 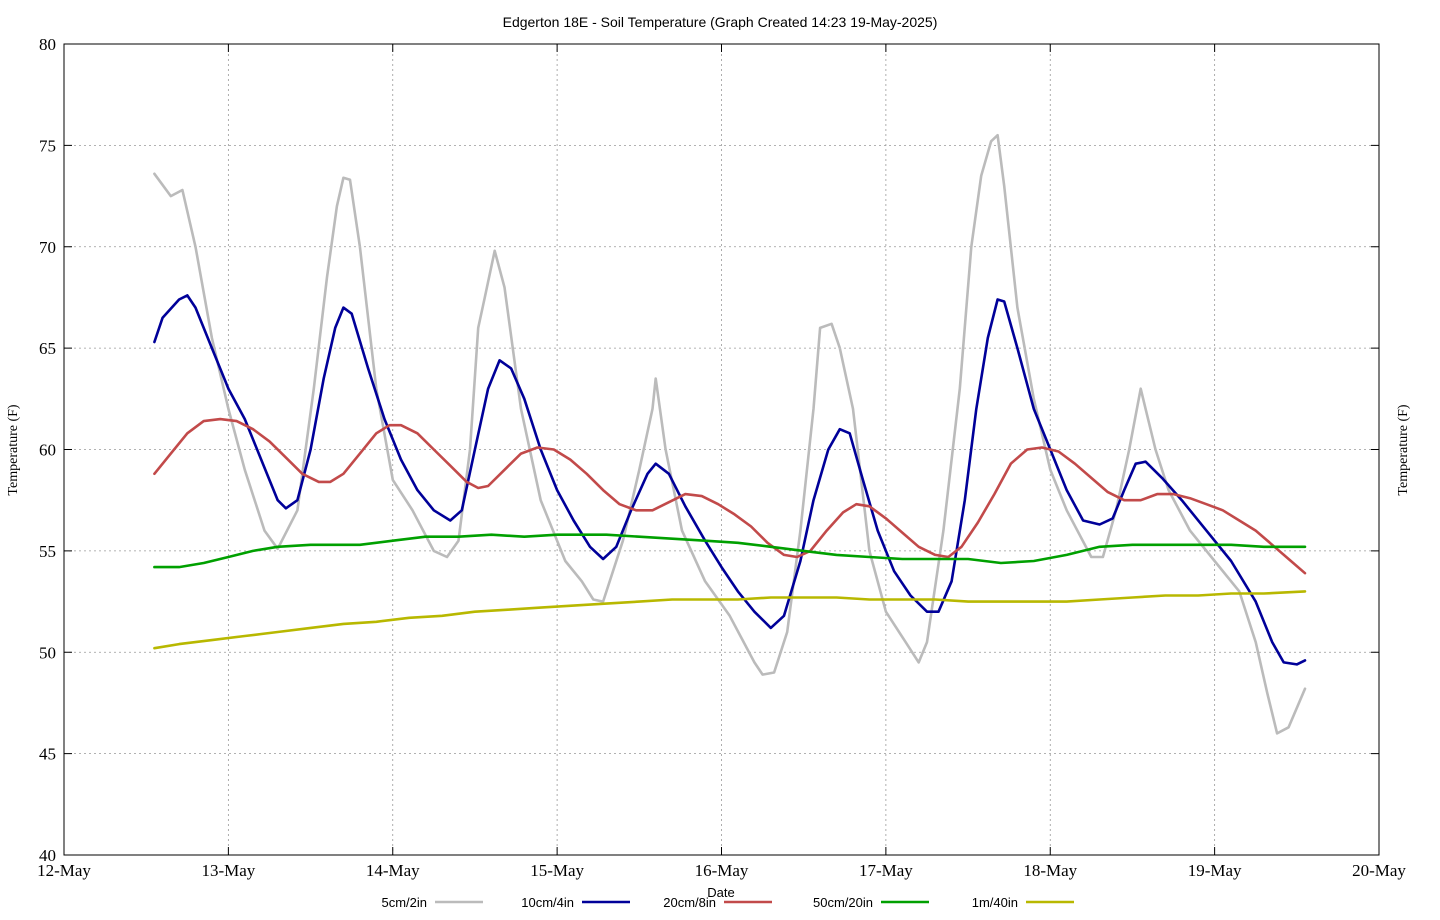 I want to click on x-axis-label: Date, so click(x=720, y=892).